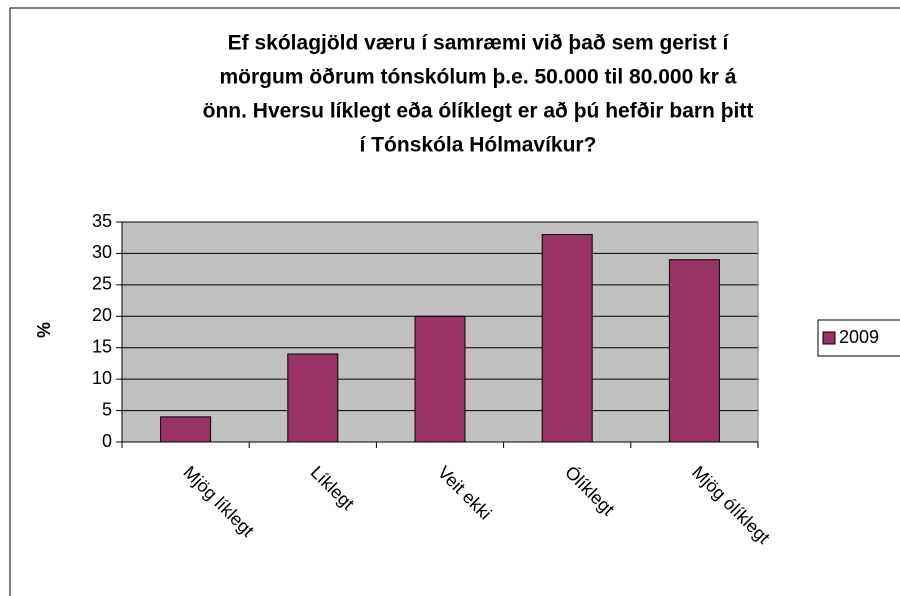 Image resolution: width=900 pixels, height=596 pixels. Describe the element at coordinates (102, 221) in the screenshot. I see `y-tick-label: 35` at that location.